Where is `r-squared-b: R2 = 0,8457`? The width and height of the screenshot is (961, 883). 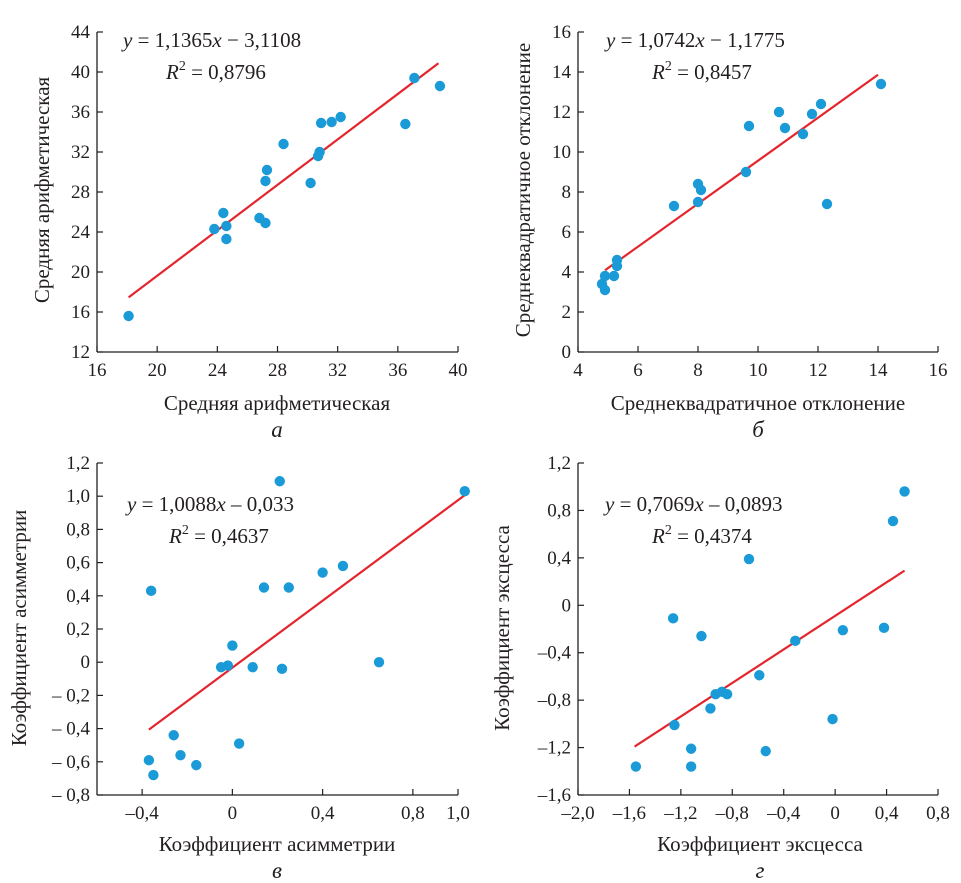
r-squared-b: R2 = 0,8457 is located at coordinates (701, 71).